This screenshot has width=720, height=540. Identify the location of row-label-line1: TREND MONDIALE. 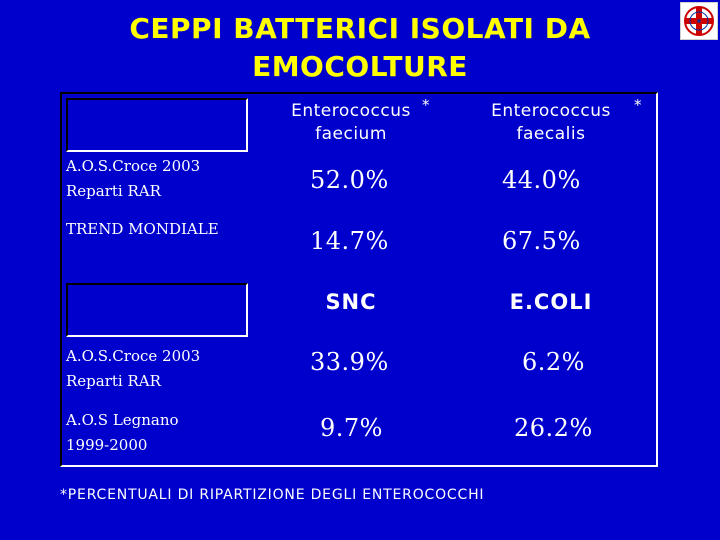
(142, 229).